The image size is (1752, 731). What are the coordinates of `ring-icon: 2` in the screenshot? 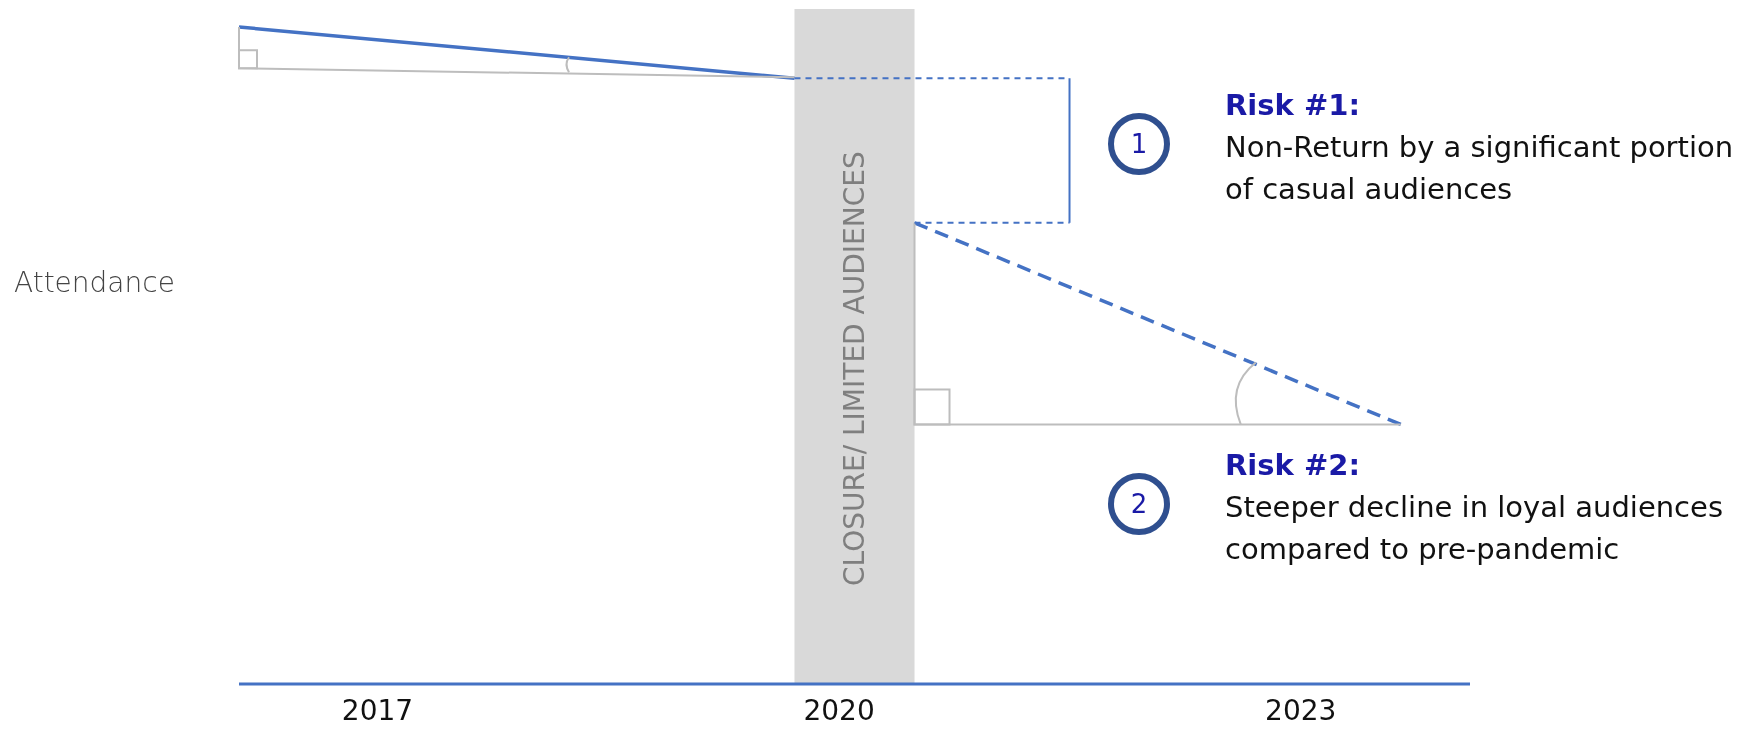 It's located at (1139, 504).